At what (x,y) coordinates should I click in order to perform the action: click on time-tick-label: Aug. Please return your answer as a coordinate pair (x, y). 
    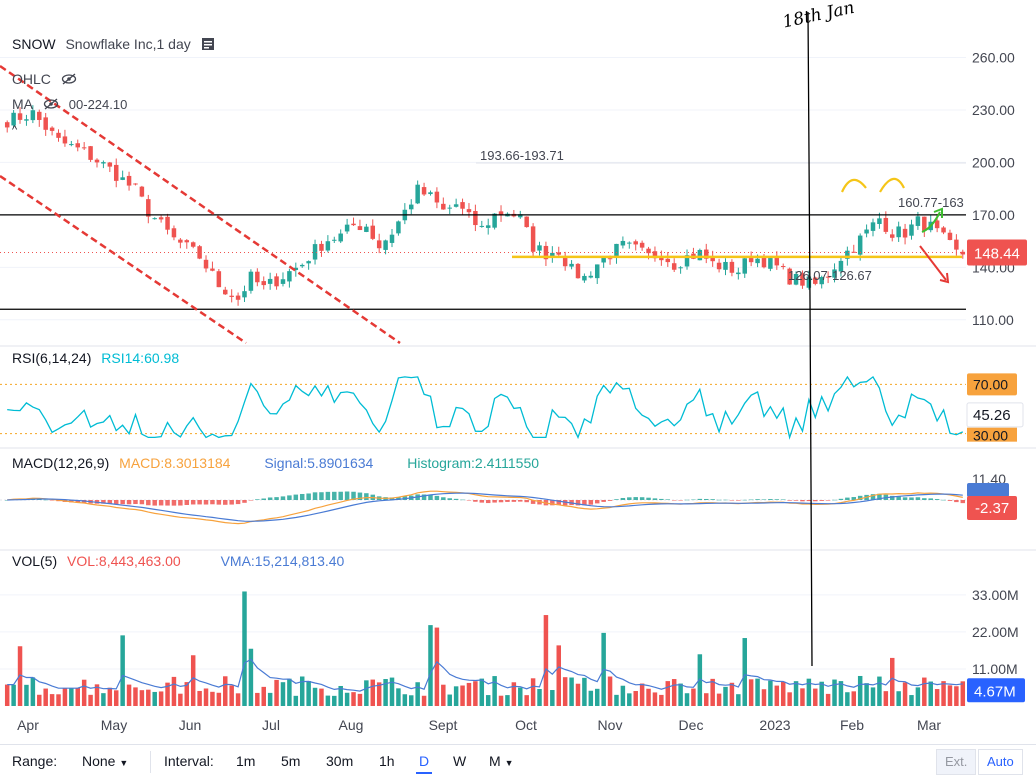
    Looking at the image, I should click on (351, 725).